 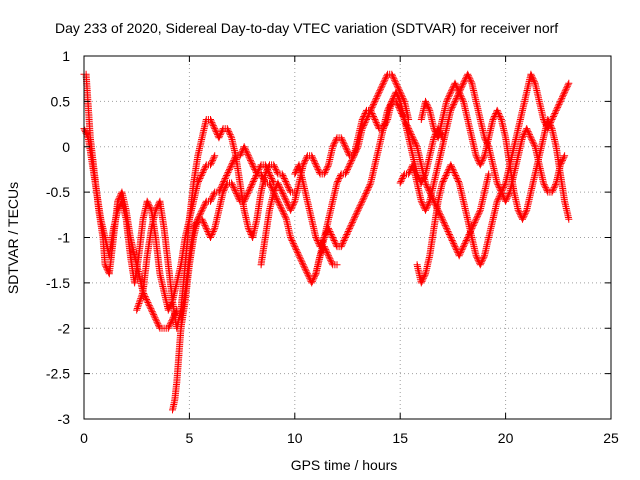 I want to click on y-tick-label: 1, so click(x=66, y=56).